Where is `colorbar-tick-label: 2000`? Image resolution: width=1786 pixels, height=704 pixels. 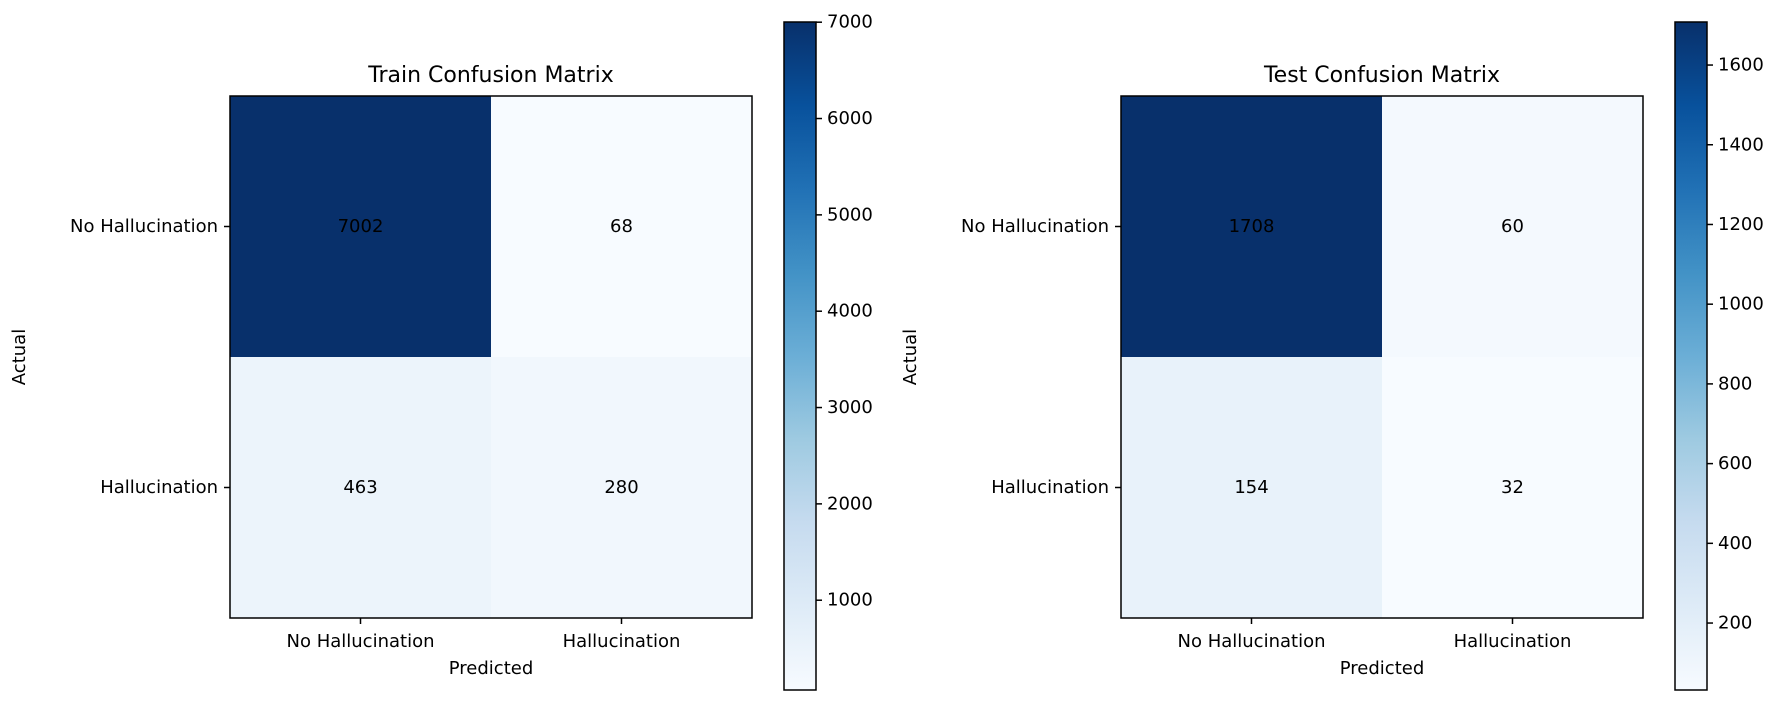
colorbar-tick-label: 2000 is located at coordinates (850, 503).